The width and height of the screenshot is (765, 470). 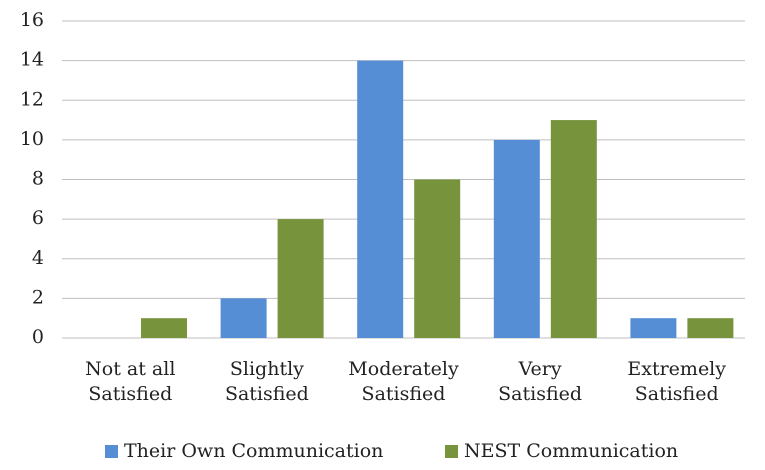 What do you see at coordinates (38, 297) in the screenshot?
I see `y-tick-label: 2` at bounding box center [38, 297].